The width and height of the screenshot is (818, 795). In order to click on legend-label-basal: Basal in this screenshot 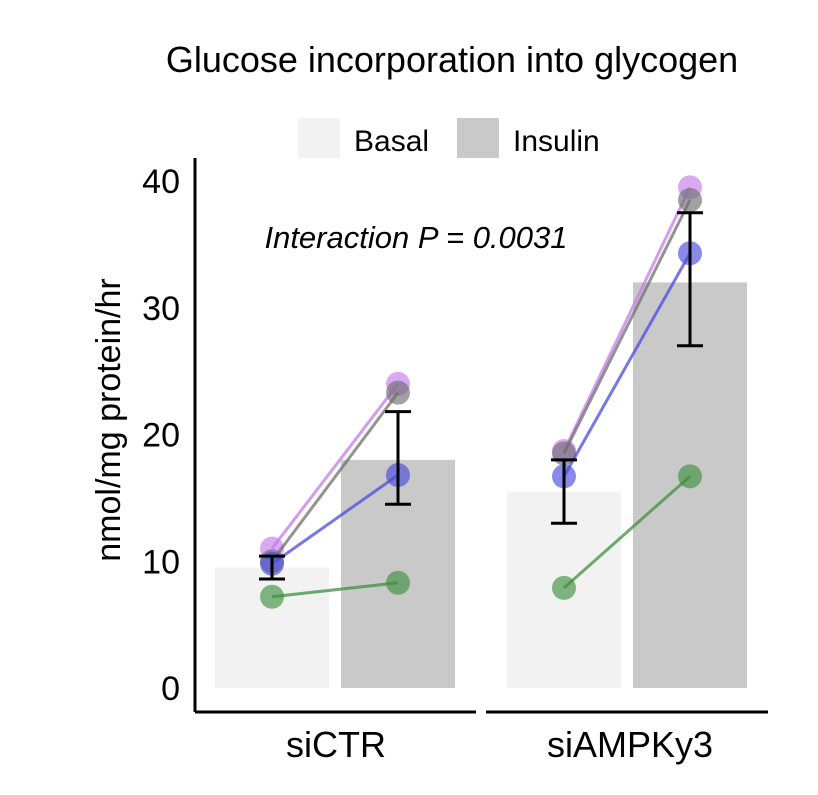, I will do `click(391, 141)`.